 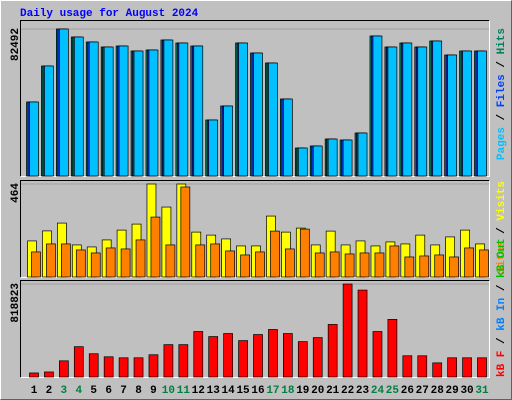 I want to click on x-tick-label: 4, so click(x=78, y=391).